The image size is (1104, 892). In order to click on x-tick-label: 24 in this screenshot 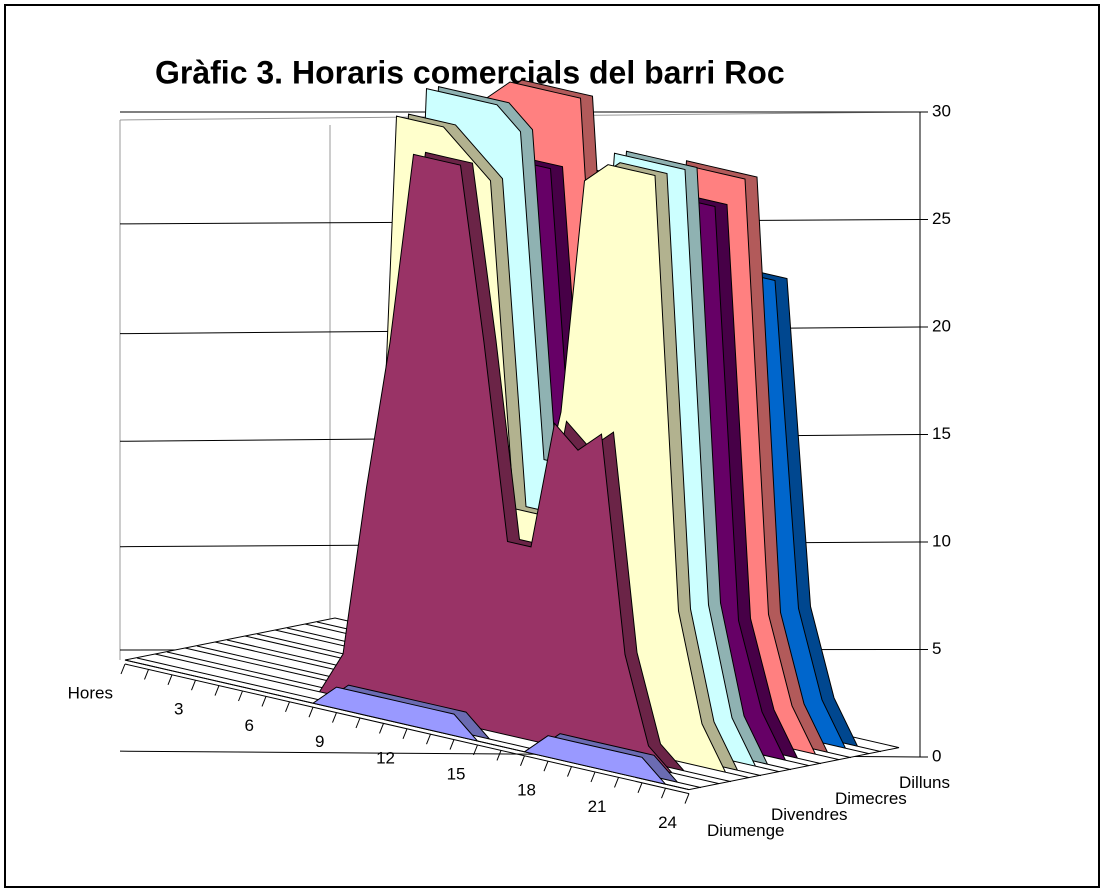, I will do `click(667, 822)`.